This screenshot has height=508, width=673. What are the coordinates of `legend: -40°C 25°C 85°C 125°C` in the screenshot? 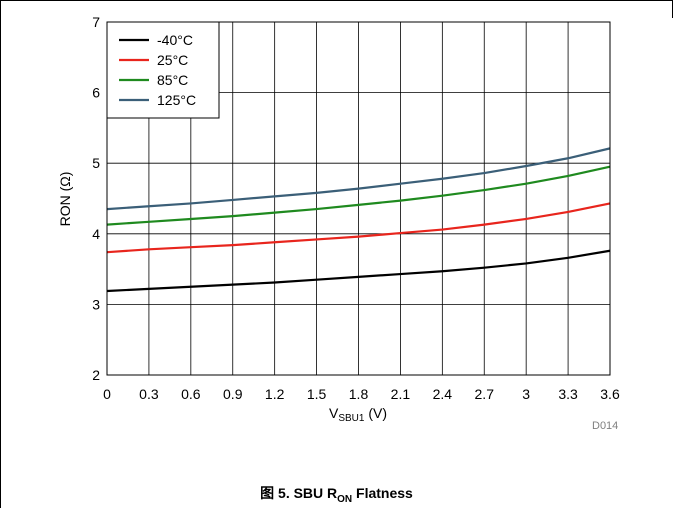 It's located at (163, 70).